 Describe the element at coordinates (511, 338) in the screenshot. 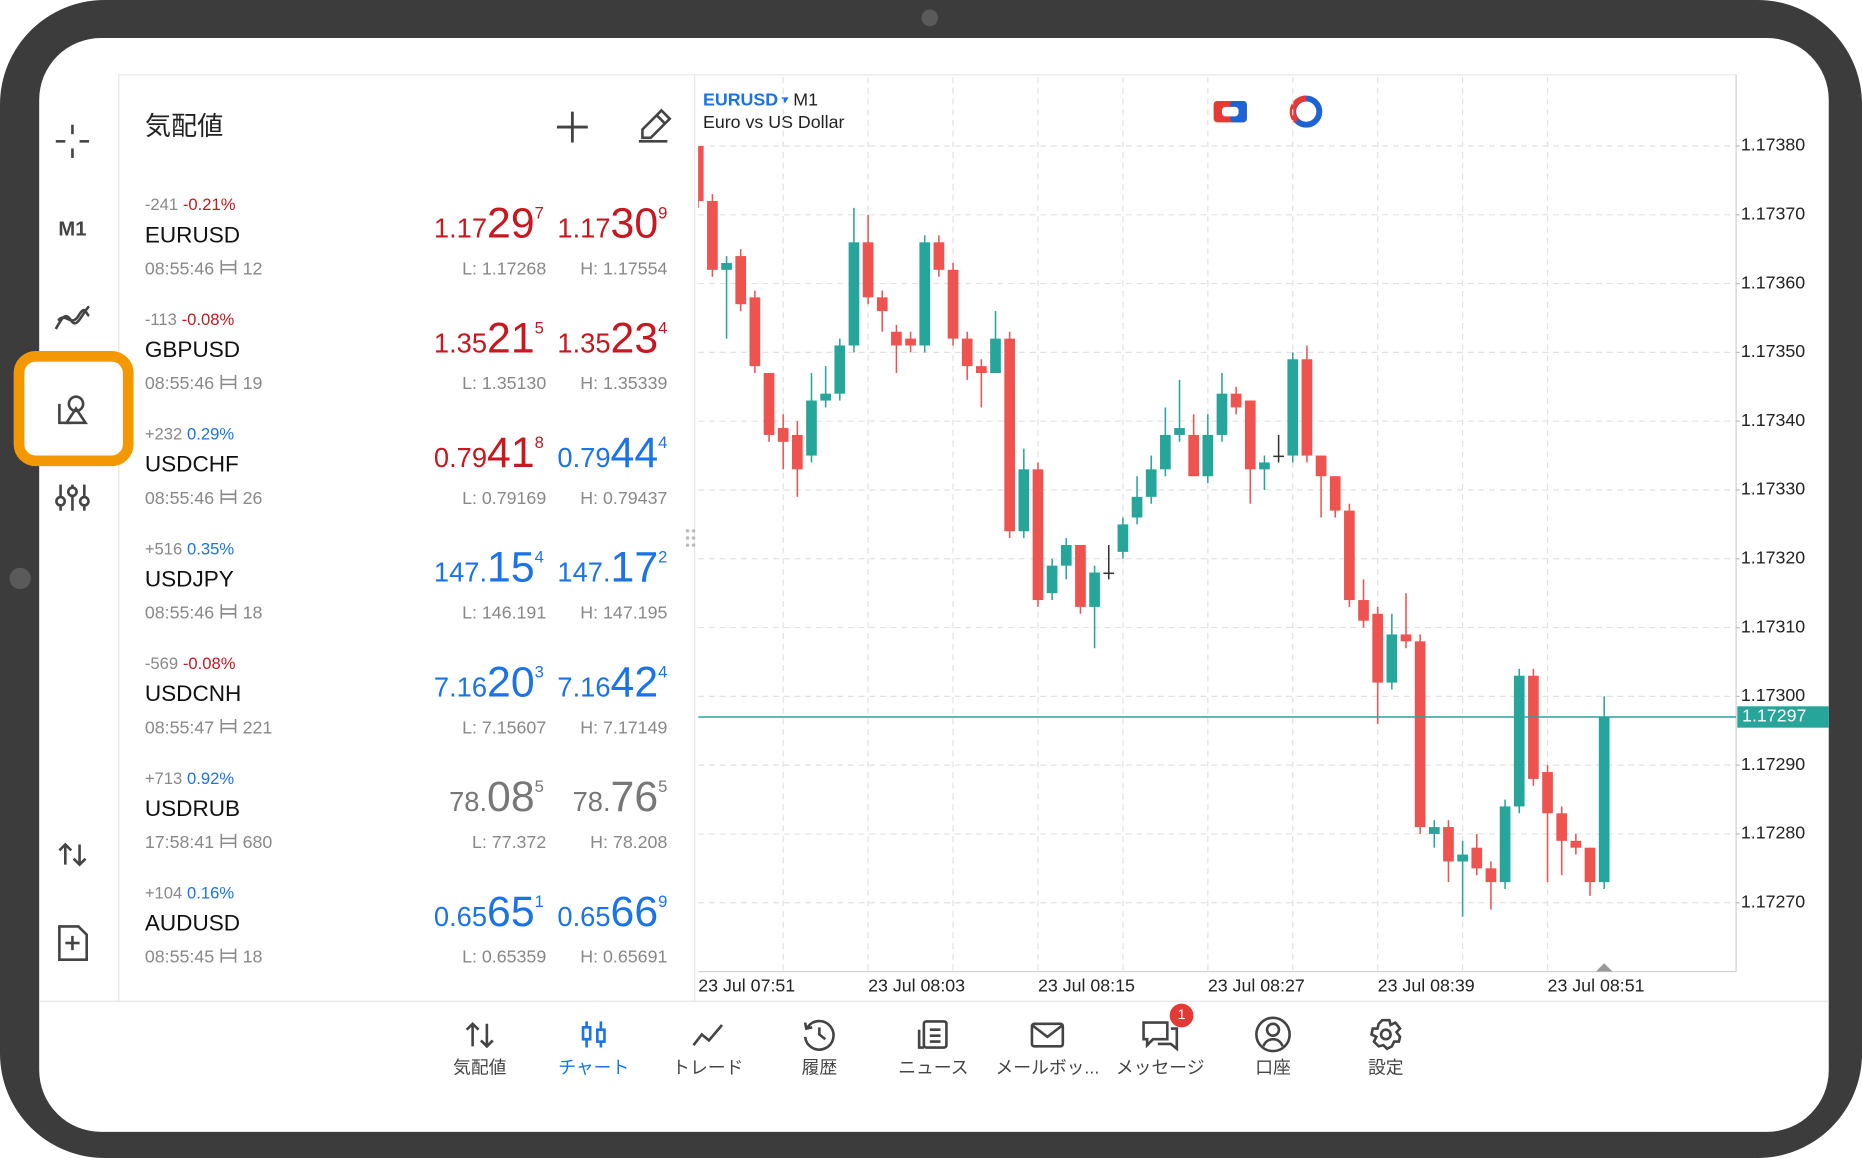

I see `price-pips: 21` at that location.